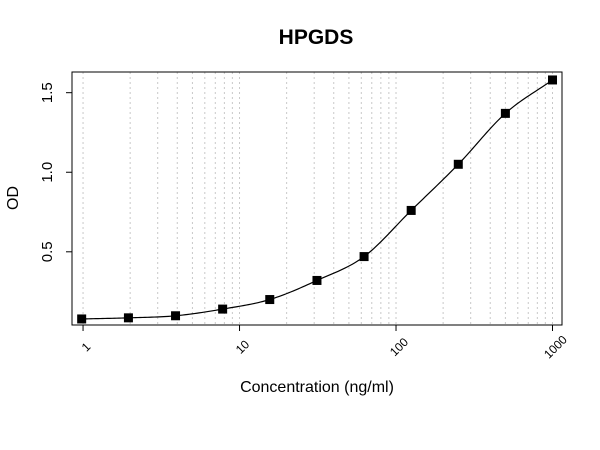 Image resolution: width=600 pixels, height=450 pixels. What do you see at coordinates (243, 347) in the screenshot?
I see `x-tick-label: 10` at bounding box center [243, 347].